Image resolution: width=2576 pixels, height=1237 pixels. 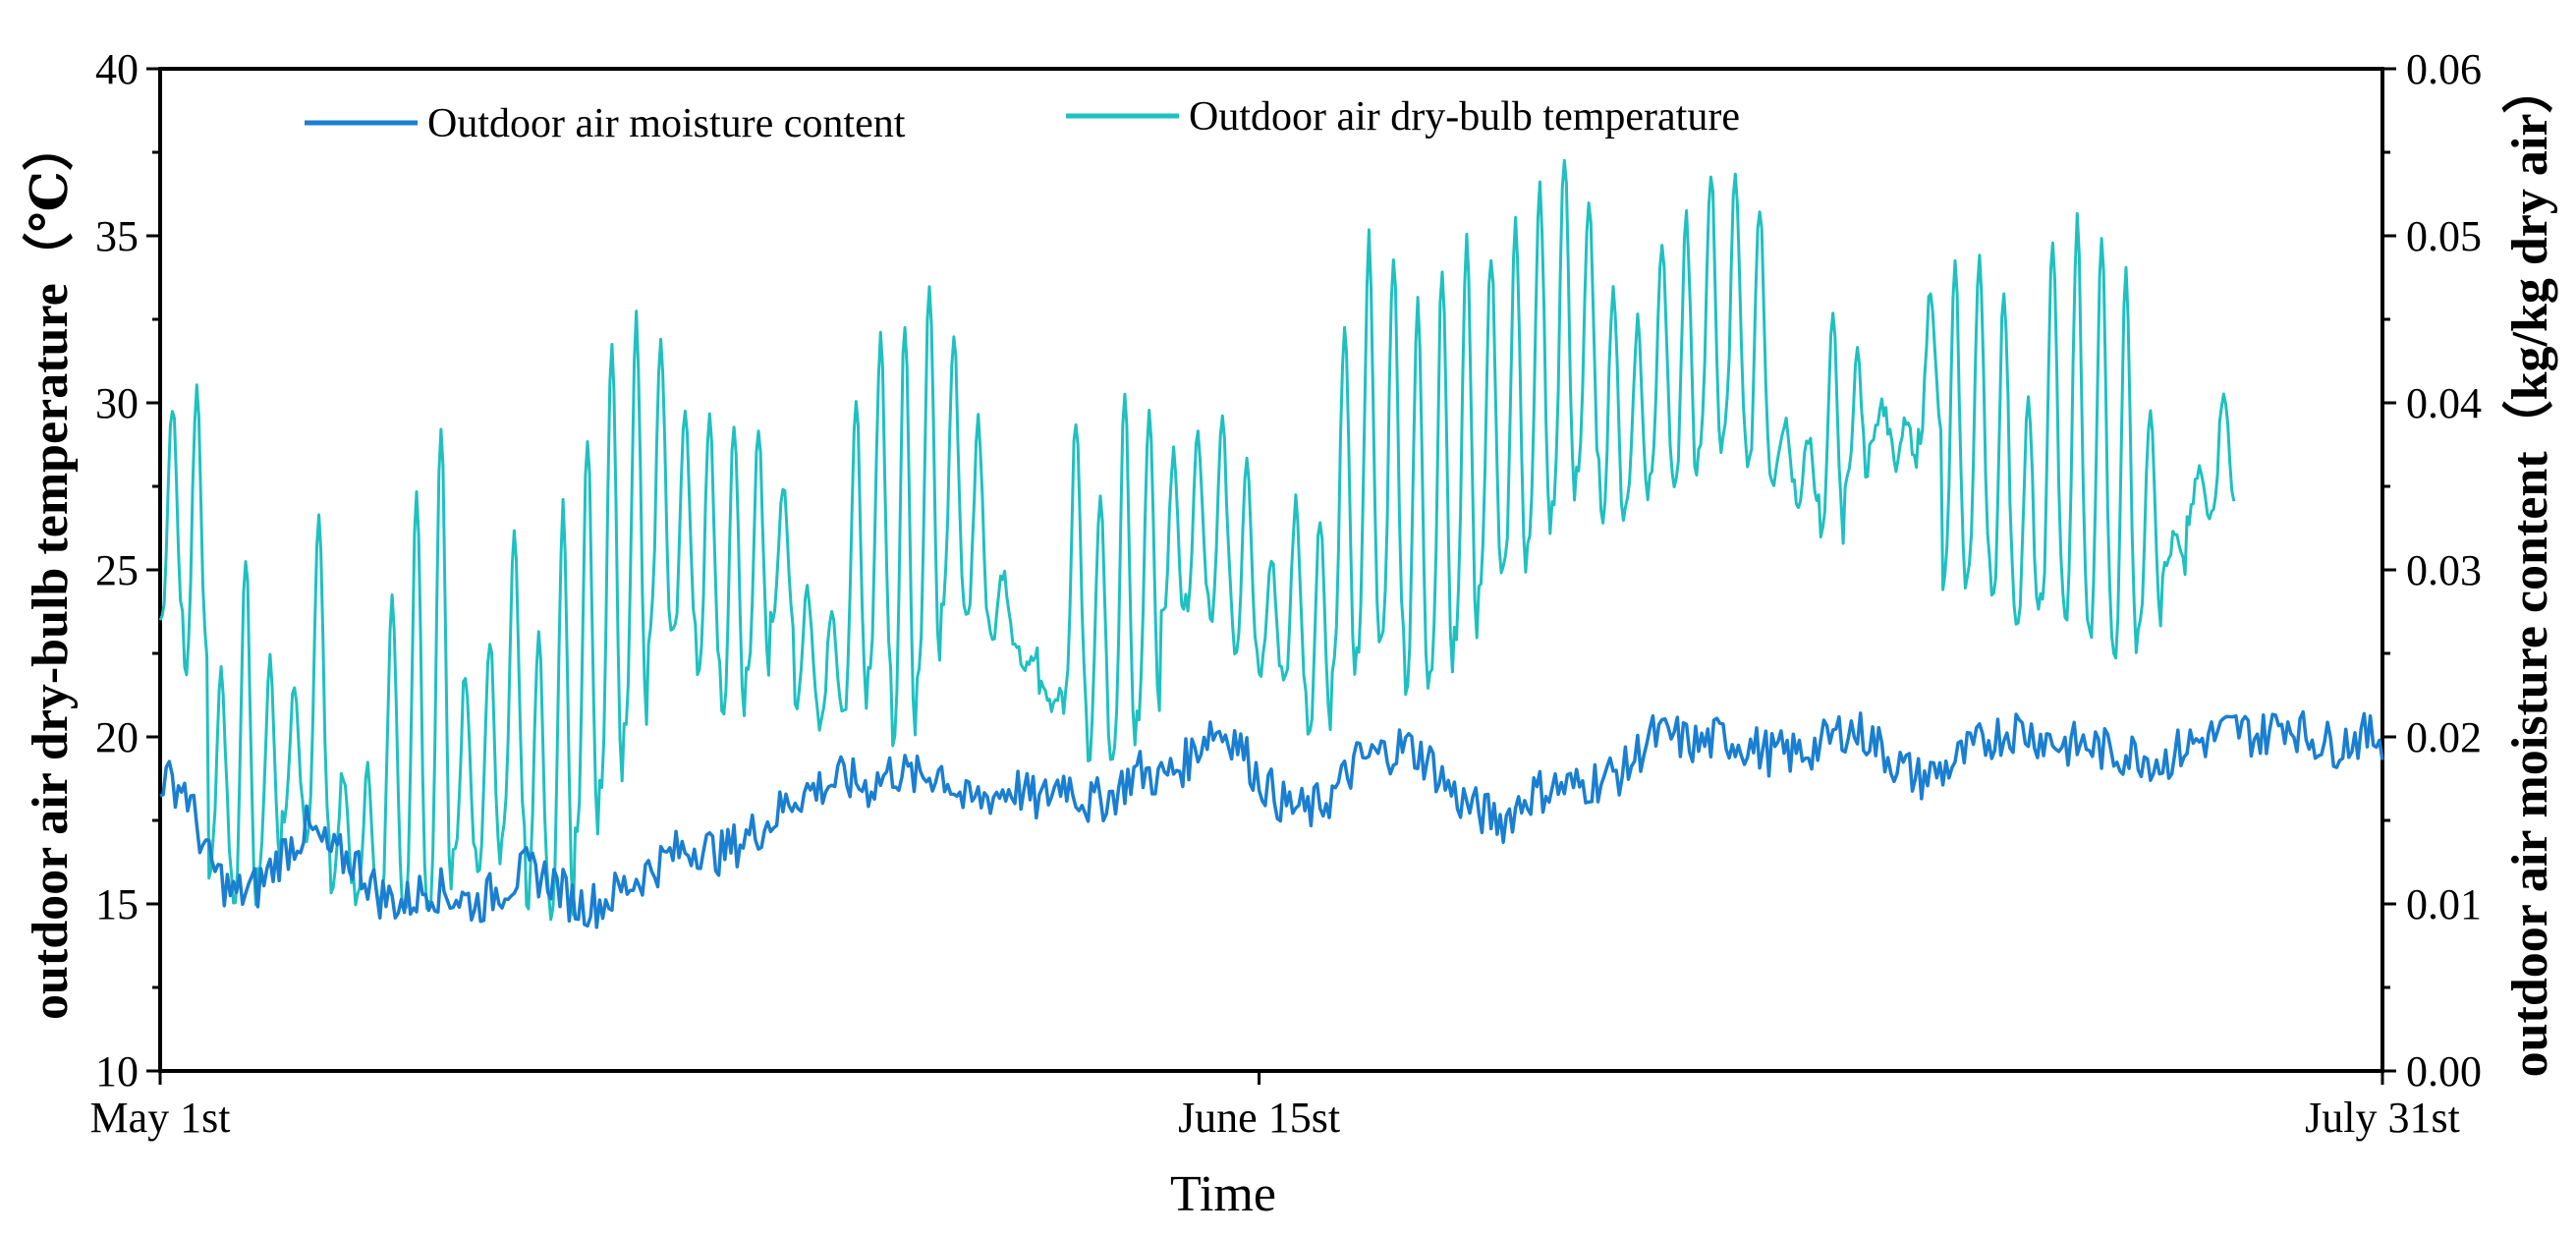 What do you see at coordinates (2444, 904) in the screenshot?
I see `right-tick-label: 0.01` at bounding box center [2444, 904].